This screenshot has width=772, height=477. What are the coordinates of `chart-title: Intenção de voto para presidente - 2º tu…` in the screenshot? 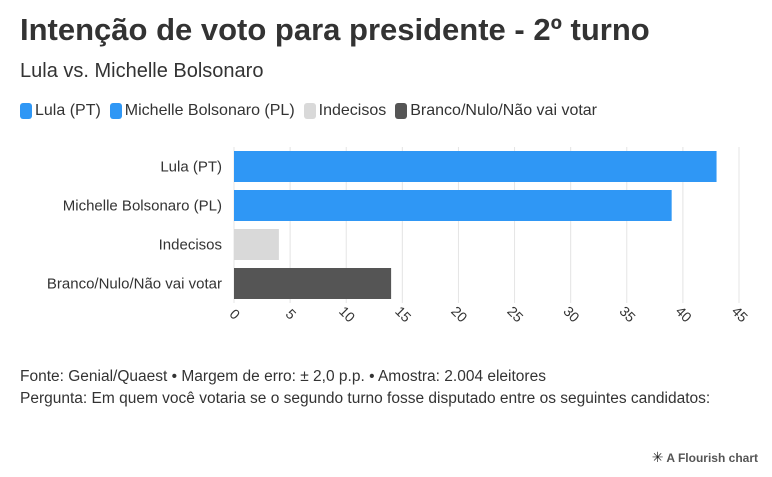 It's located at (335, 29).